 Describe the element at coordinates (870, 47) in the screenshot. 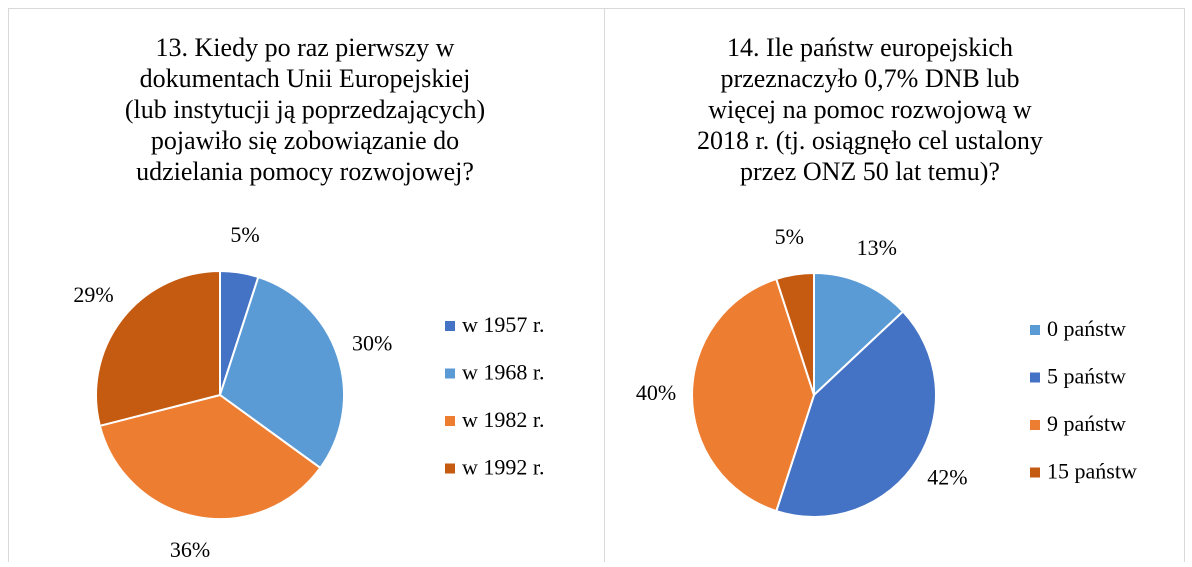

I see `chart-title: 14. Ile państw europejskich` at that location.